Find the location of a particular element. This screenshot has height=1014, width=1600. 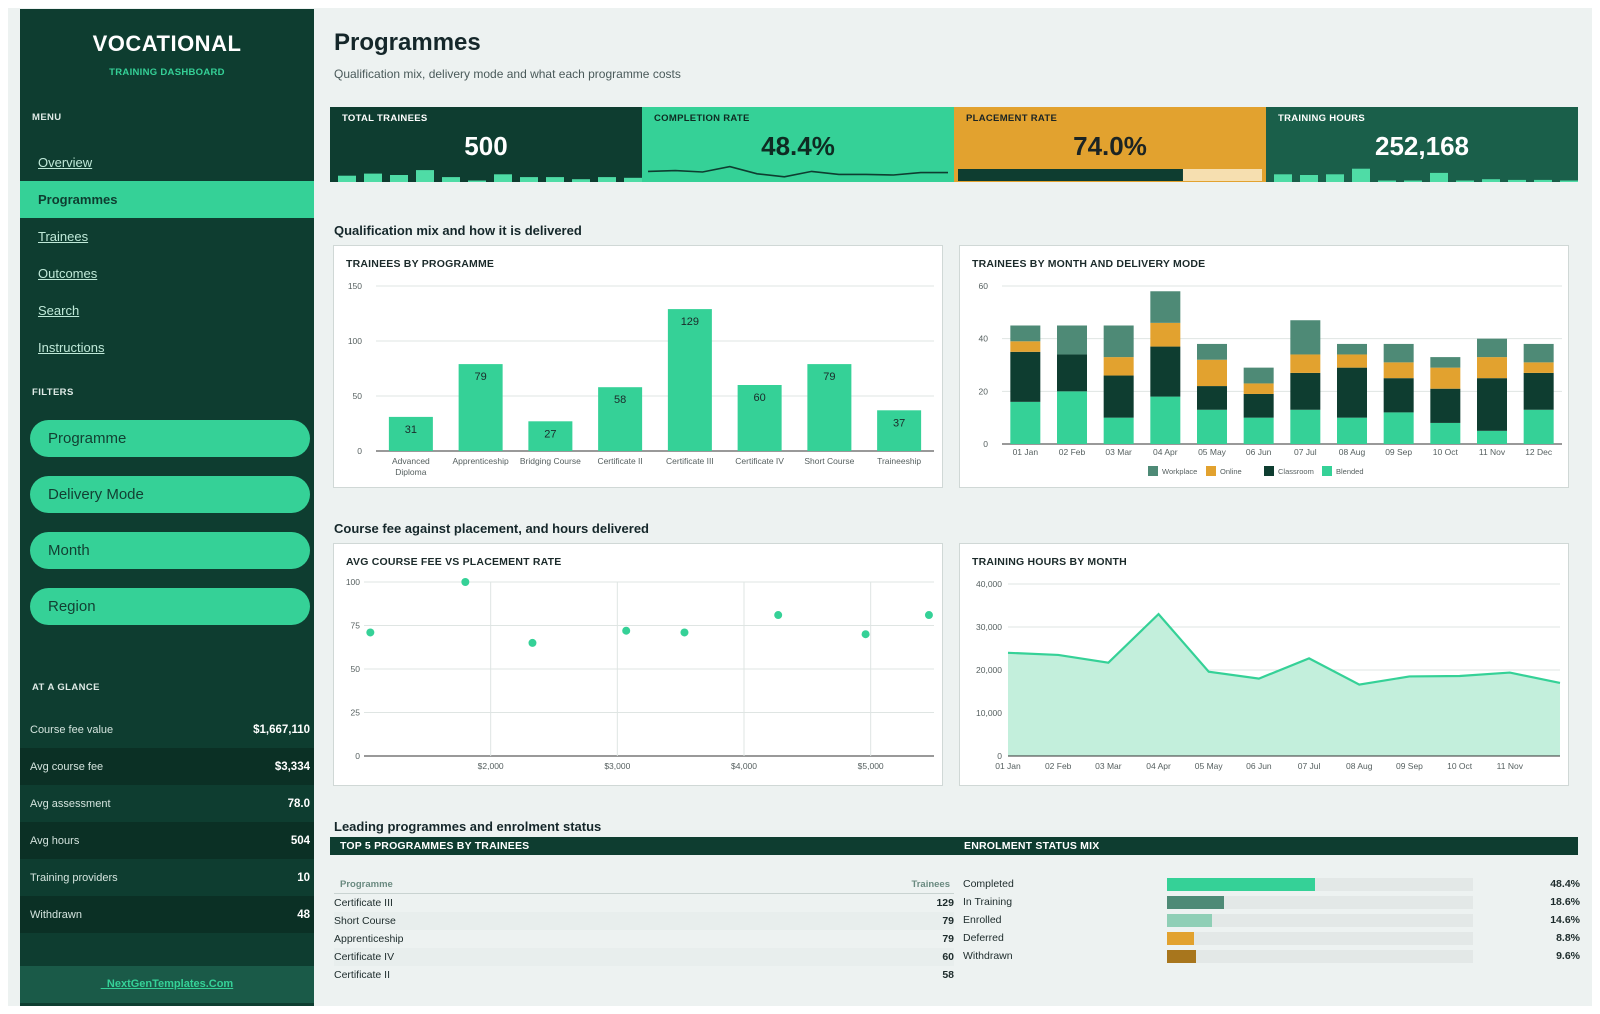

y-tick-label: 150 is located at coordinates (355, 286).